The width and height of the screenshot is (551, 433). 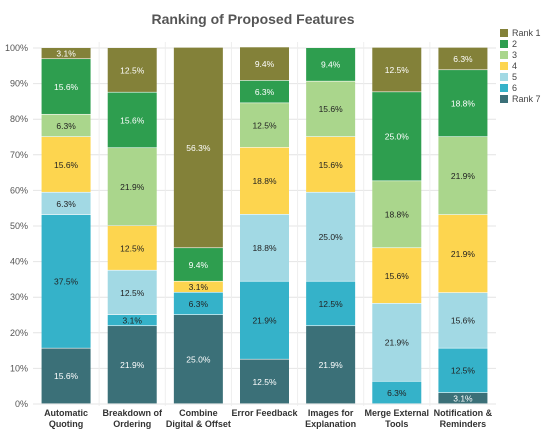 What do you see at coordinates (198, 413) in the screenshot?
I see `x-tick-label-line: Combine` at bounding box center [198, 413].